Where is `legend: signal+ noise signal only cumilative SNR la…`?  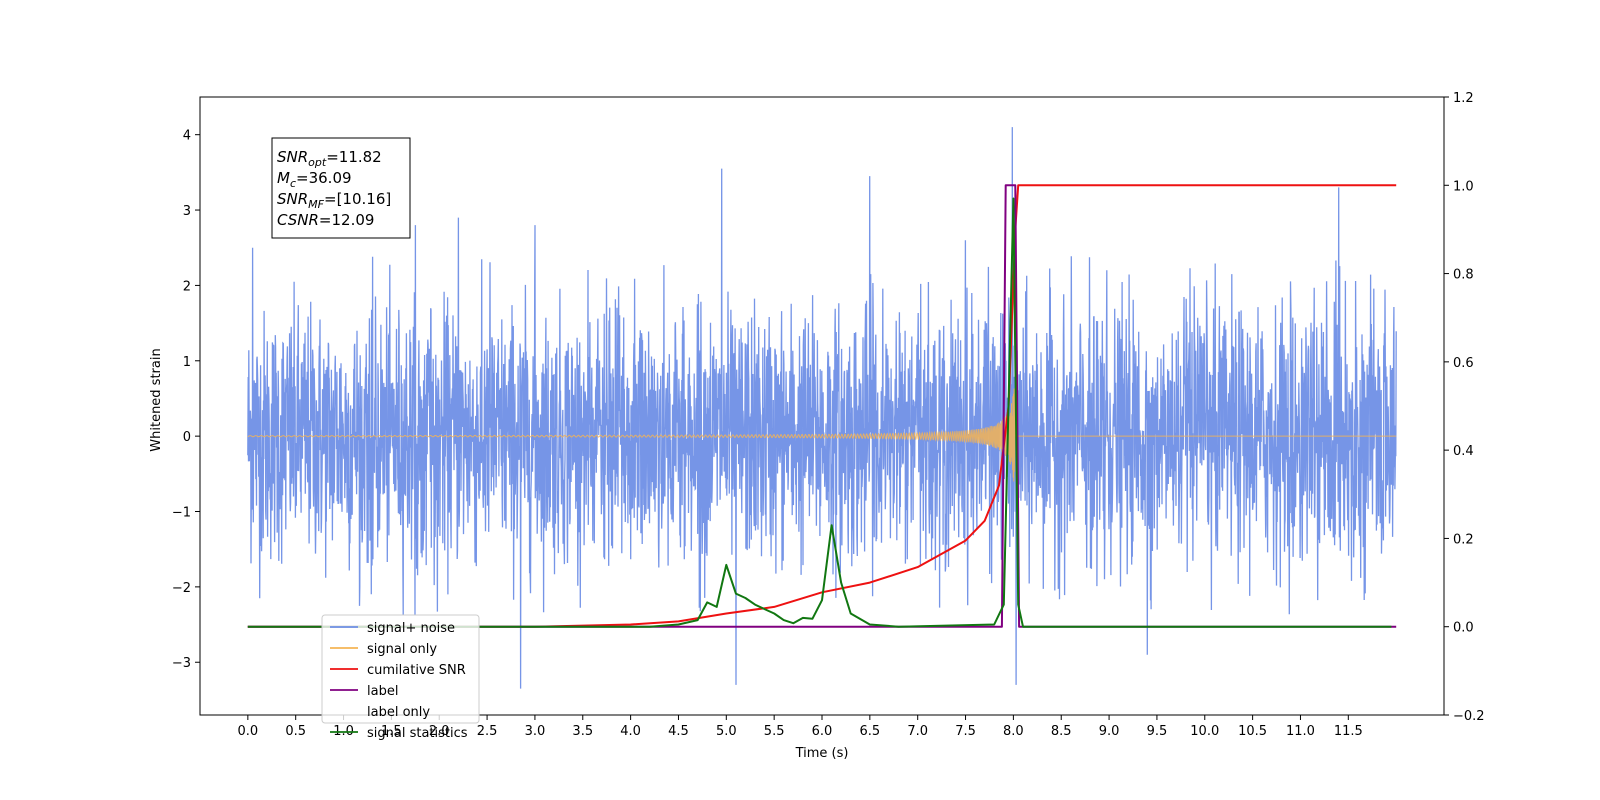
legend: signal+ noise signal only cumilative SNR la… is located at coordinates (400, 677).